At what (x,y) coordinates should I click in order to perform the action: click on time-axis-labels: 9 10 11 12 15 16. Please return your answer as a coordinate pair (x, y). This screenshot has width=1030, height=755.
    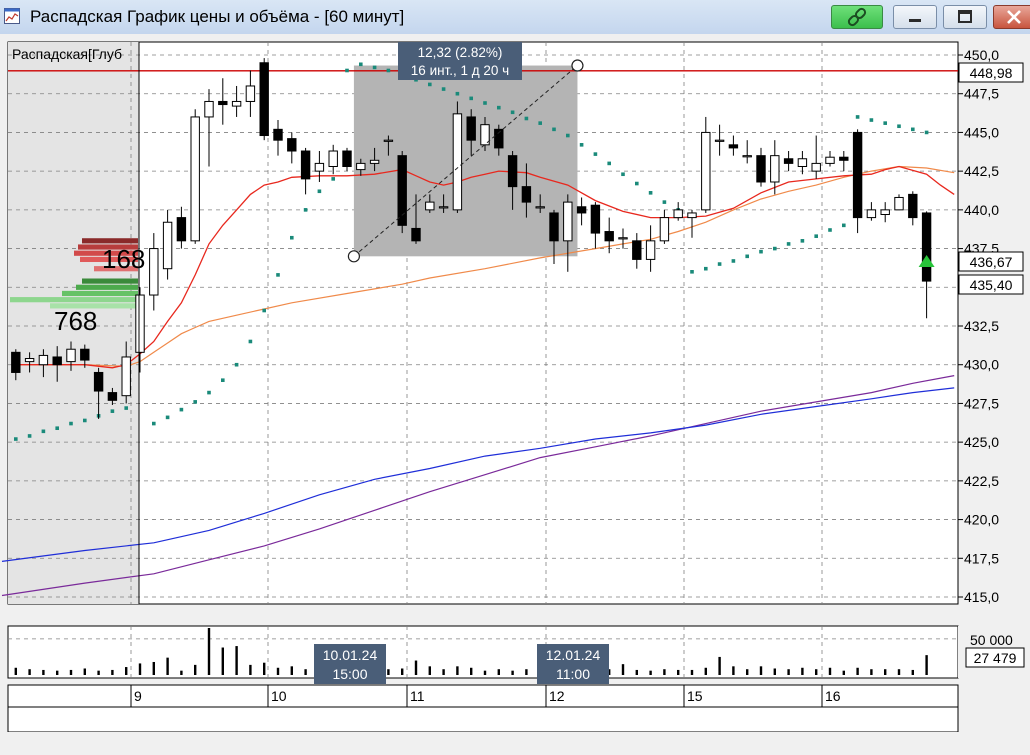
    Looking at the image, I should click on (485, 696).